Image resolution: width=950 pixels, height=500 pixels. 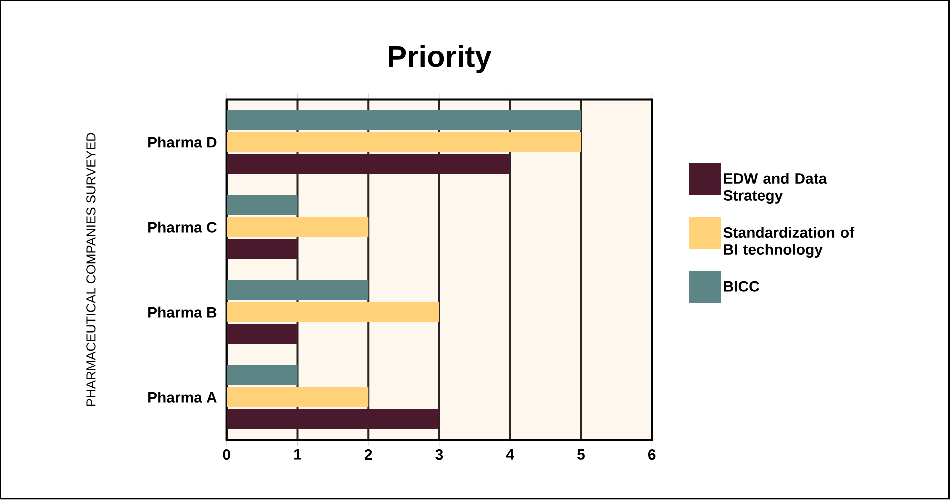 What do you see at coordinates (182, 312) in the screenshot?
I see `y-tick-label: Pharma B` at bounding box center [182, 312].